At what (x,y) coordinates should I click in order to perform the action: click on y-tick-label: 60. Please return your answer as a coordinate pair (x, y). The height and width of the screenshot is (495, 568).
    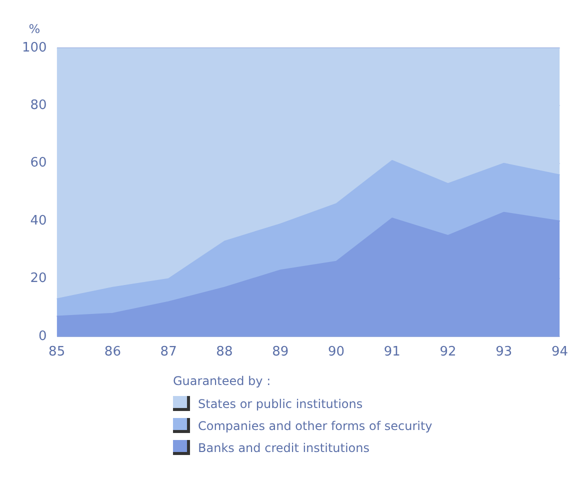
    Looking at the image, I should click on (38, 163).